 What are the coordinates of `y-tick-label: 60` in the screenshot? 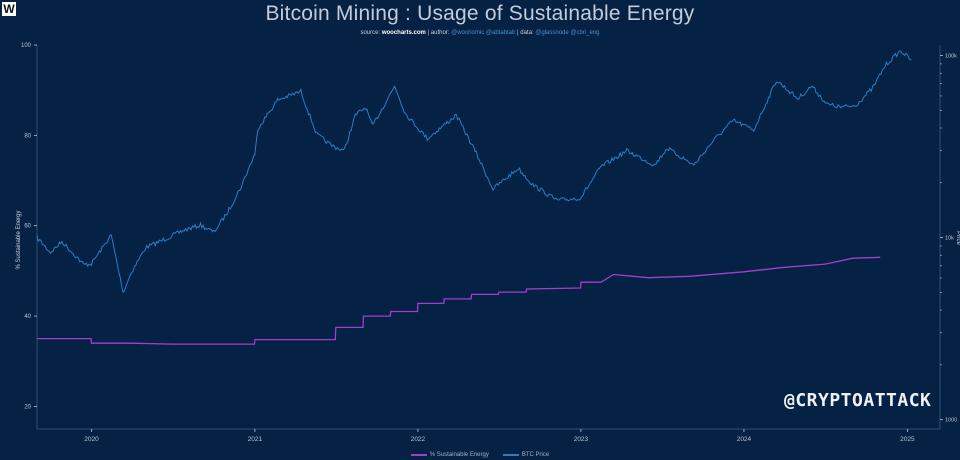 It's located at (27, 227).